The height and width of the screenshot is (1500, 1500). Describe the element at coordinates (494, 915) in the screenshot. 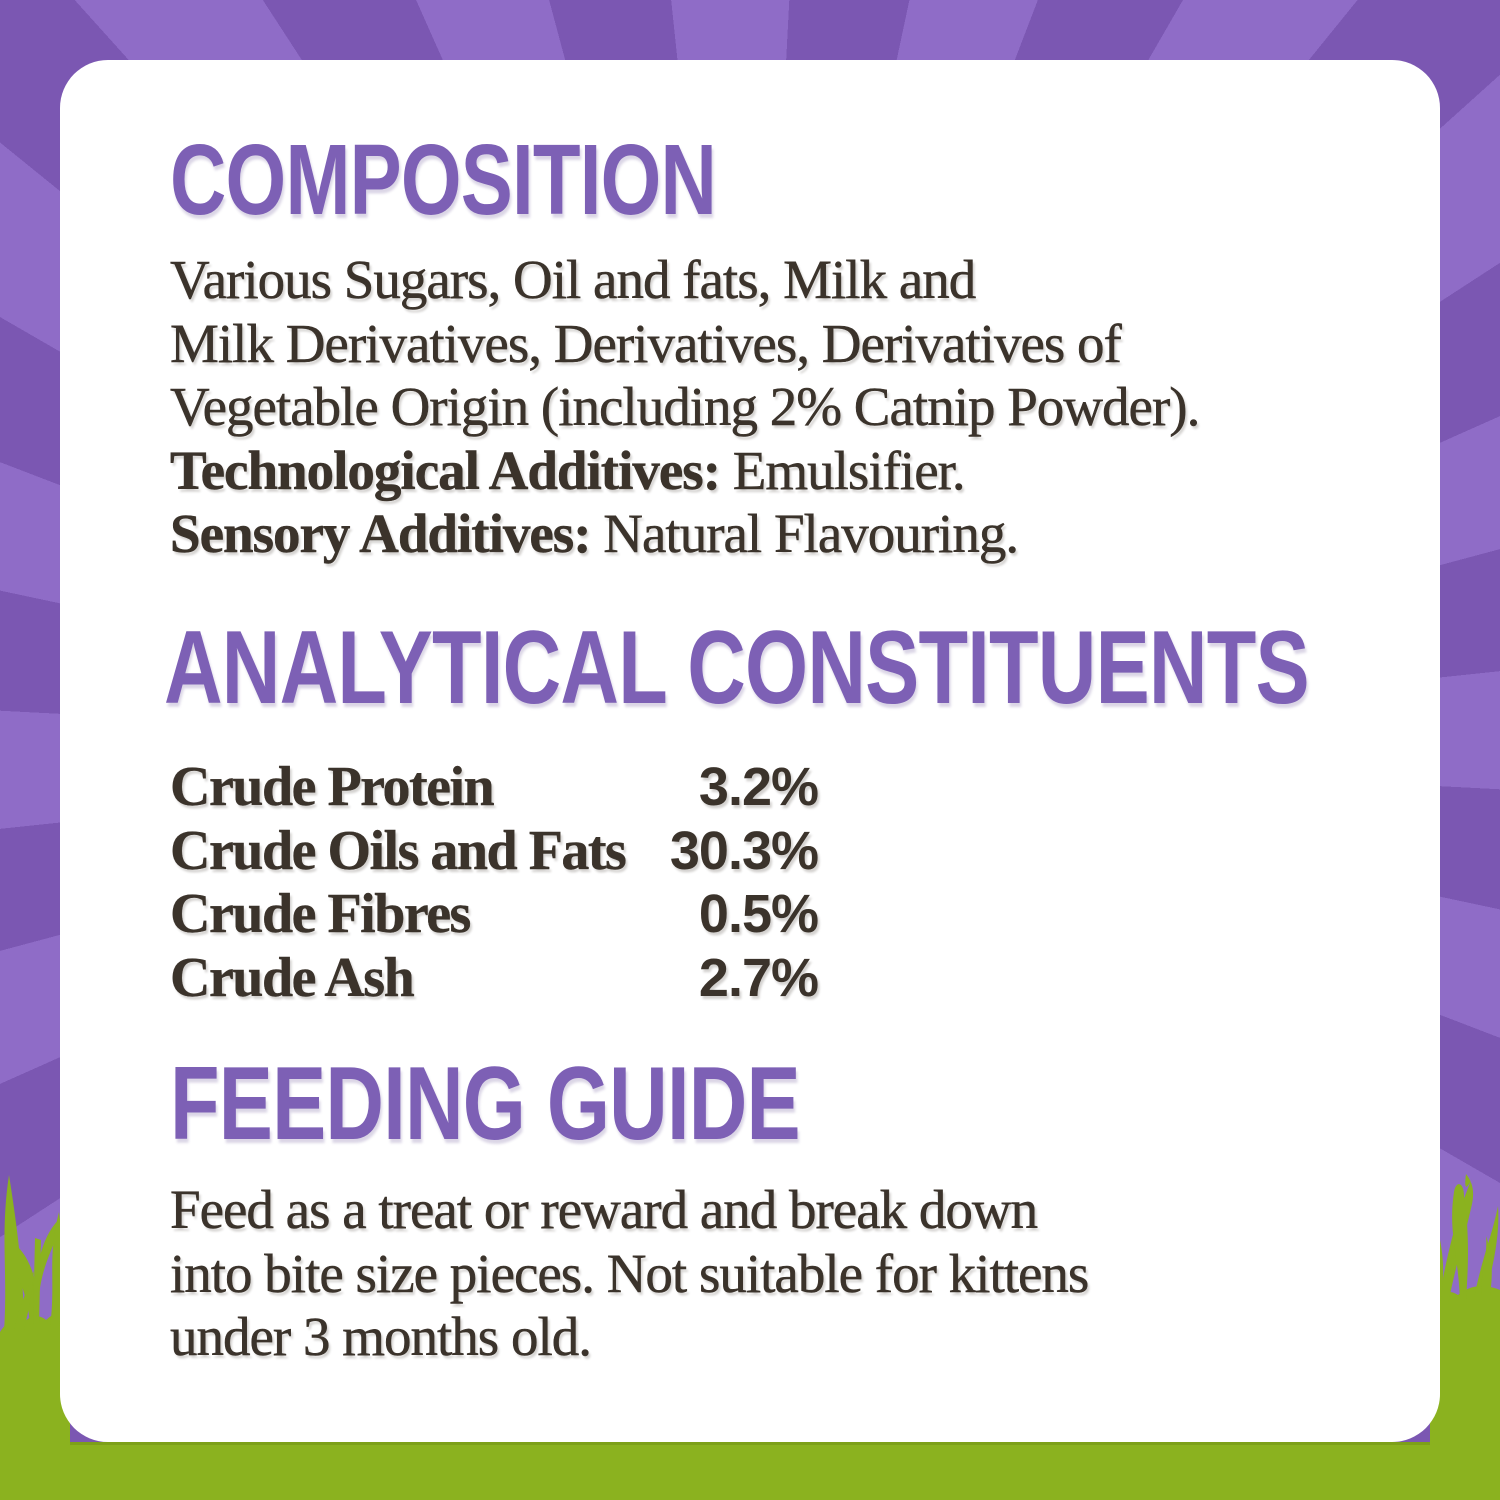

I see `table-row: Crude Fibres 0.5%` at that location.